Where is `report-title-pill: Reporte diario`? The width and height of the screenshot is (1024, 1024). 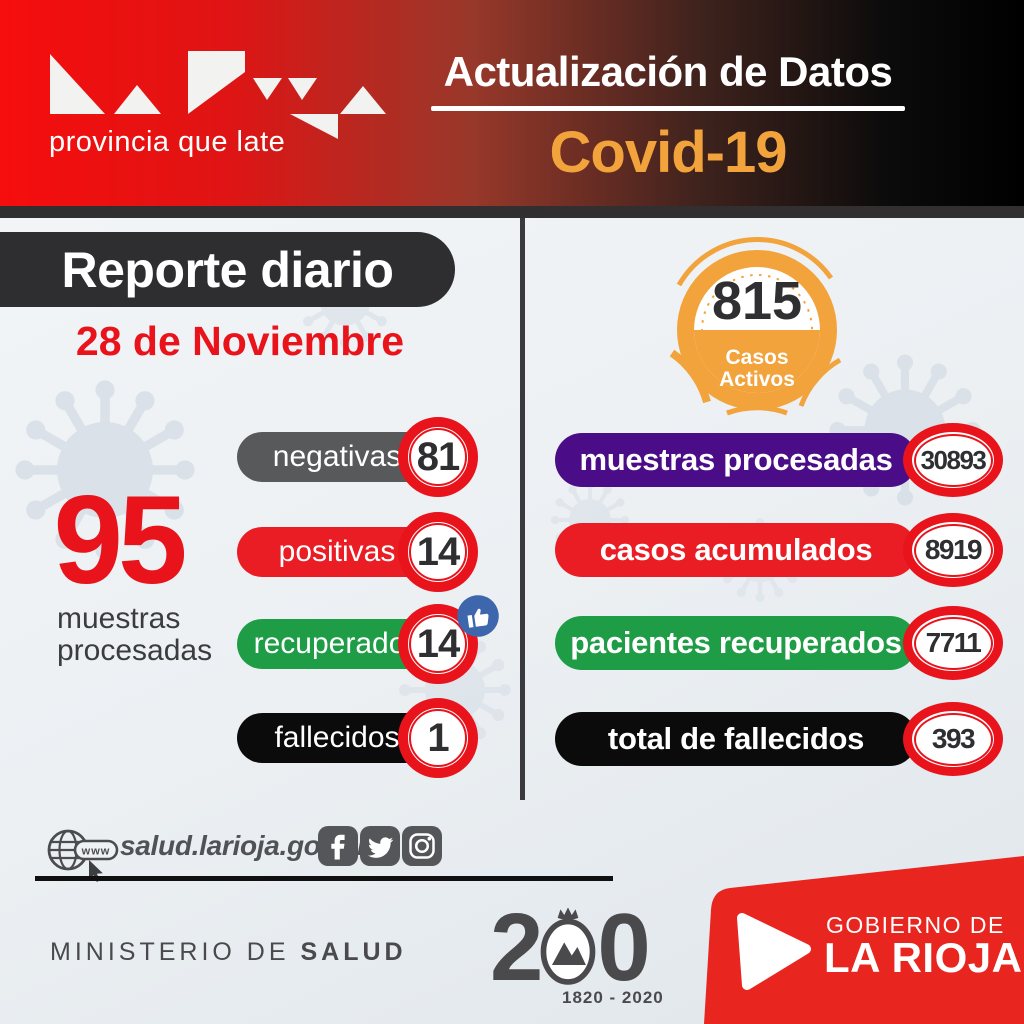 report-title-pill: Reporte diario is located at coordinates (227, 269).